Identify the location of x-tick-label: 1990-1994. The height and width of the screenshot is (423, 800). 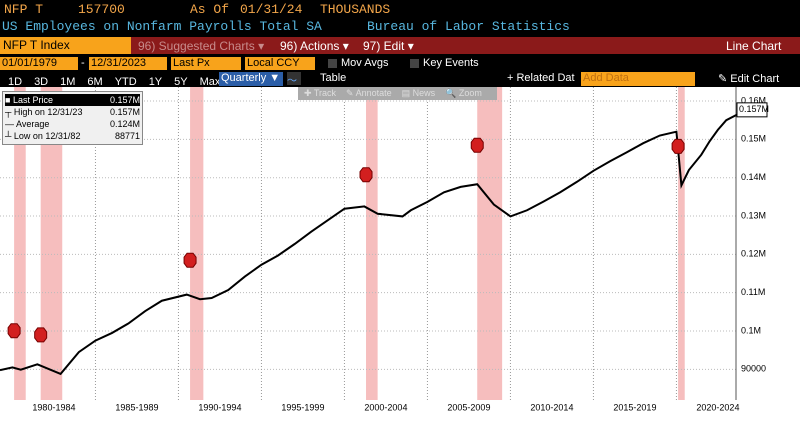
(219, 407).